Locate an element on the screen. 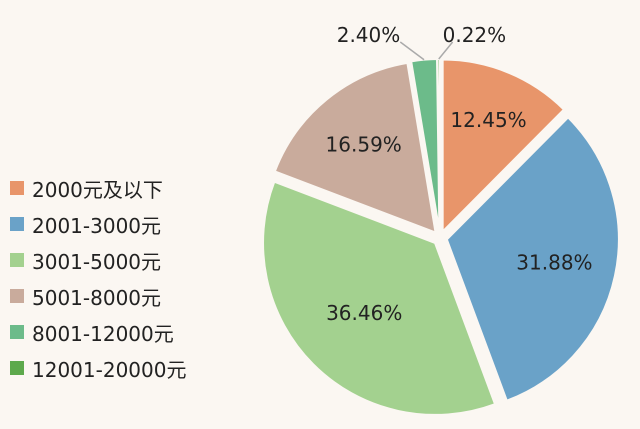 This screenshot has height=429, width=640. legend-label: 5001-8000元 is located at coordinates (97, 297).